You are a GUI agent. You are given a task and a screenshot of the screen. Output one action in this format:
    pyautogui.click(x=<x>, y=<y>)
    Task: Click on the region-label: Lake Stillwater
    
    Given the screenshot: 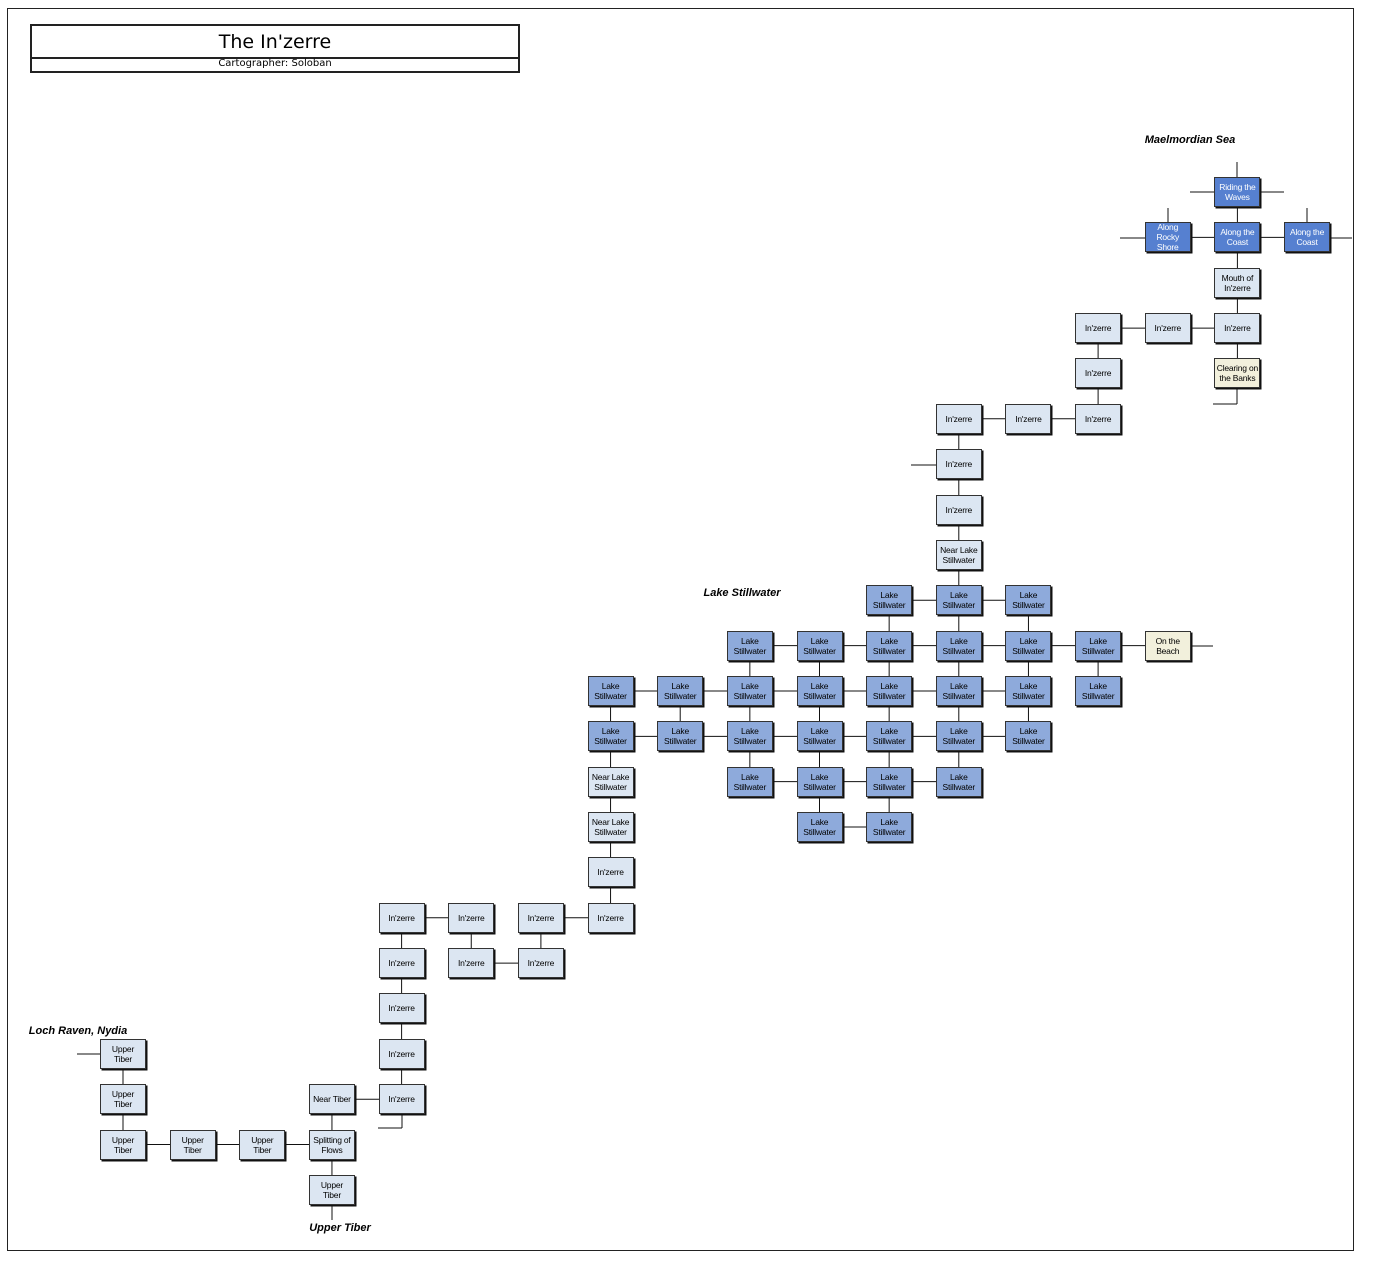 What is the action you would take?
    pyautogui.click(x=742, y=593)
    